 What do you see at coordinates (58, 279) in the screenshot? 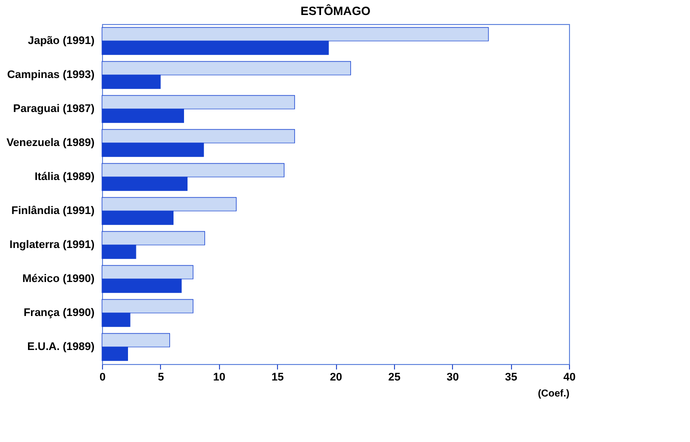
I see `y-tick-label: México (1990)` at bounding box center [58, 279].